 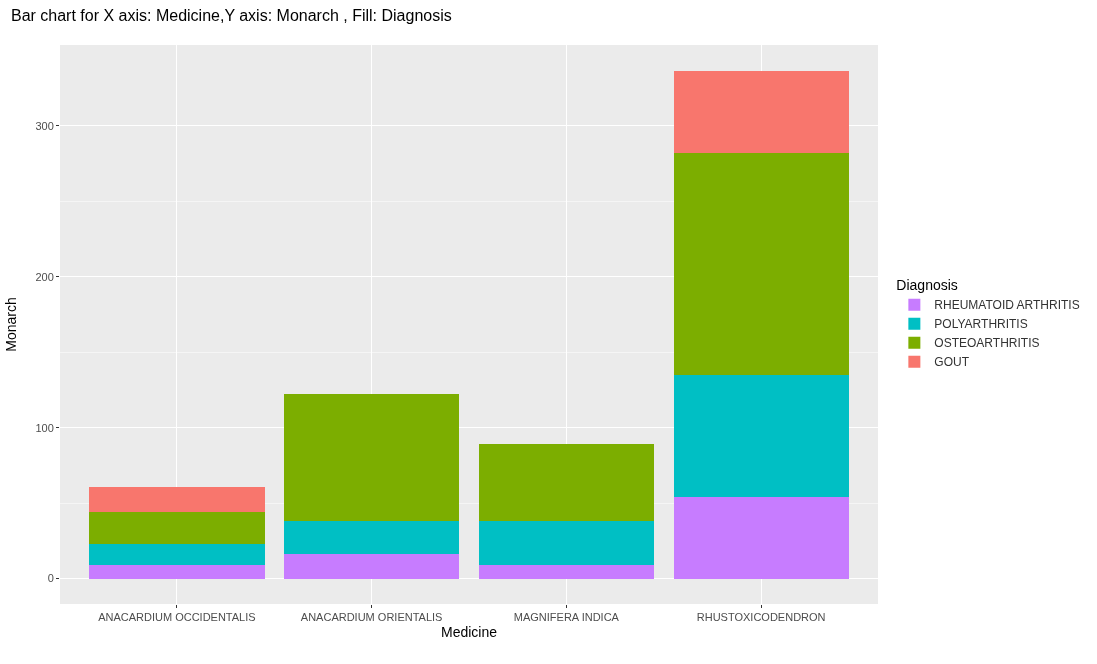 What do you see at coordinates (1007, 305) in the screenshot?
I see `legend-label: RHEUMATOID ARTHRITIS` at bounding box center [1007, 305].